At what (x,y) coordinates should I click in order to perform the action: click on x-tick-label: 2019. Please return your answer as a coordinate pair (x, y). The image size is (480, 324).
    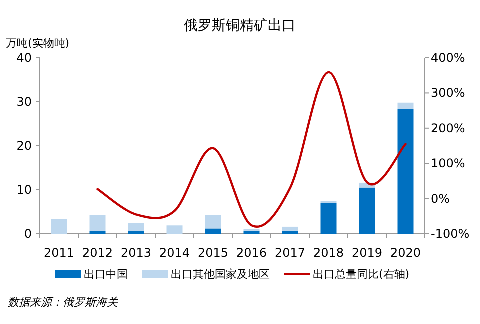
    Looking at the image, I should click on (367, 253).